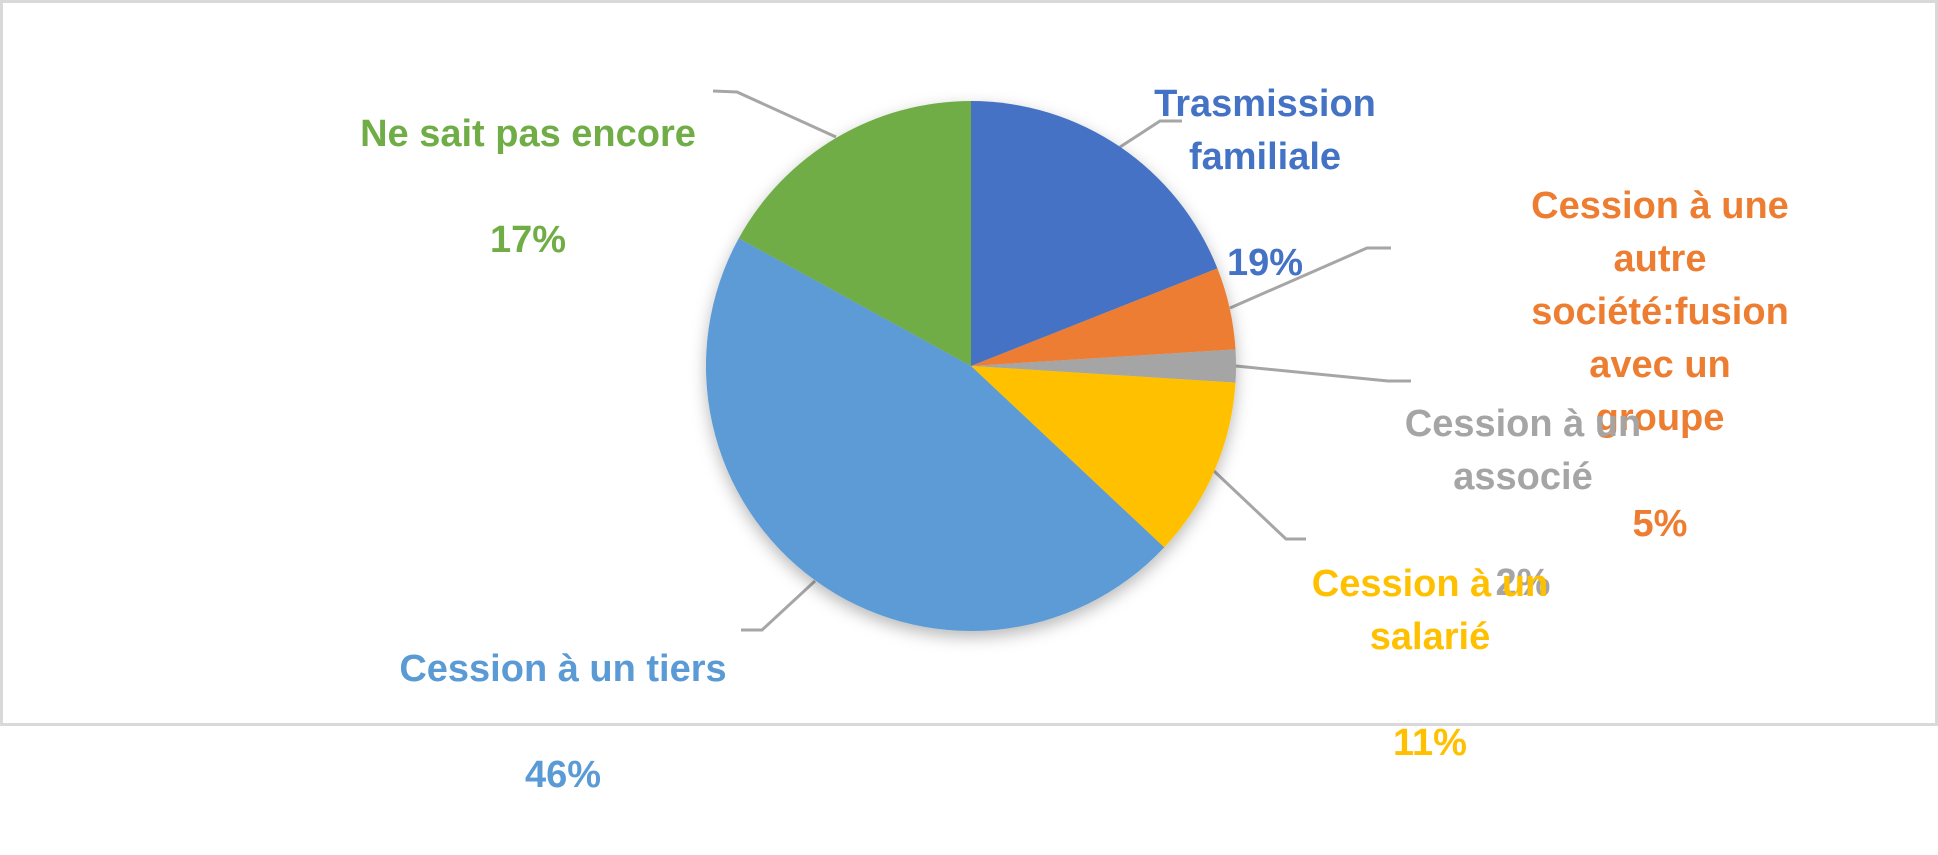 This screenshot has height=855, width=1938. I want to click on pie-slice-associe, so click(1104, 366).